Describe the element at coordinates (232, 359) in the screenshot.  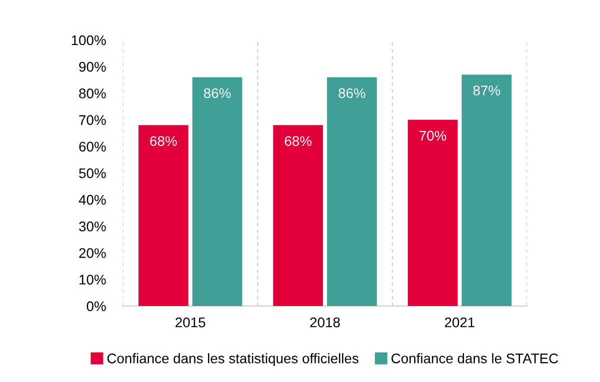
I see `legend-label: Confiance dans les statistiques officielles` at that location.